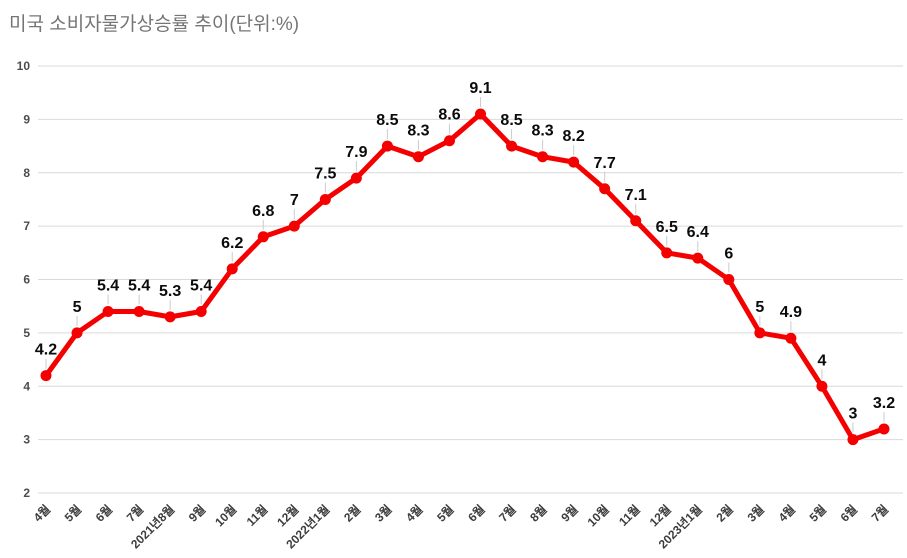  Describe the element at coordinates (538, 513) in the screenshot. I see `x-axis-tick-label: 8월` at that location.